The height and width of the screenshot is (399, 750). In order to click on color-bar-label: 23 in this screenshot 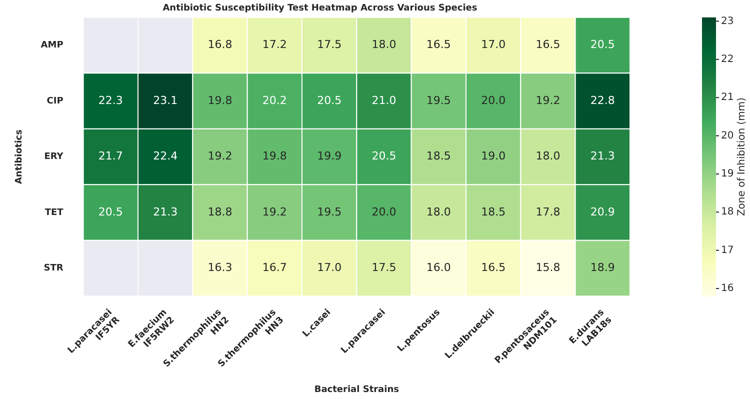, I will do `click(727, 21)`.